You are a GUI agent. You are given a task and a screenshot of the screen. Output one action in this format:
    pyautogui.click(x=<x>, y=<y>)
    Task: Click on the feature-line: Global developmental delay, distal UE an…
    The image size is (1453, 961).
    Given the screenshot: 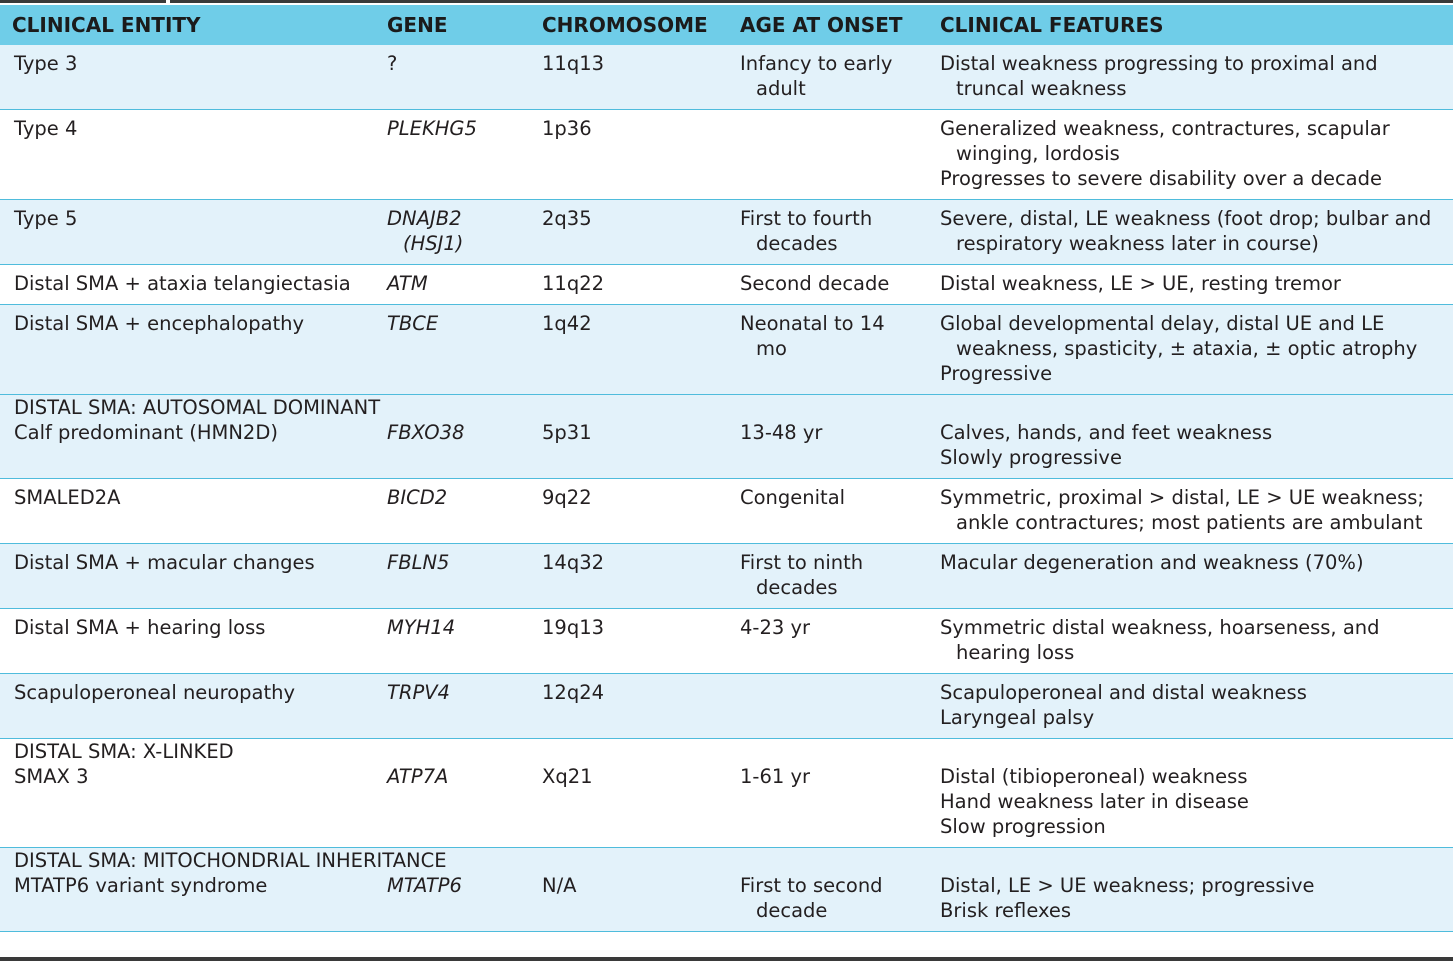 What is the action you would take?
    pyautogui.click(x=1162, y=323)
    